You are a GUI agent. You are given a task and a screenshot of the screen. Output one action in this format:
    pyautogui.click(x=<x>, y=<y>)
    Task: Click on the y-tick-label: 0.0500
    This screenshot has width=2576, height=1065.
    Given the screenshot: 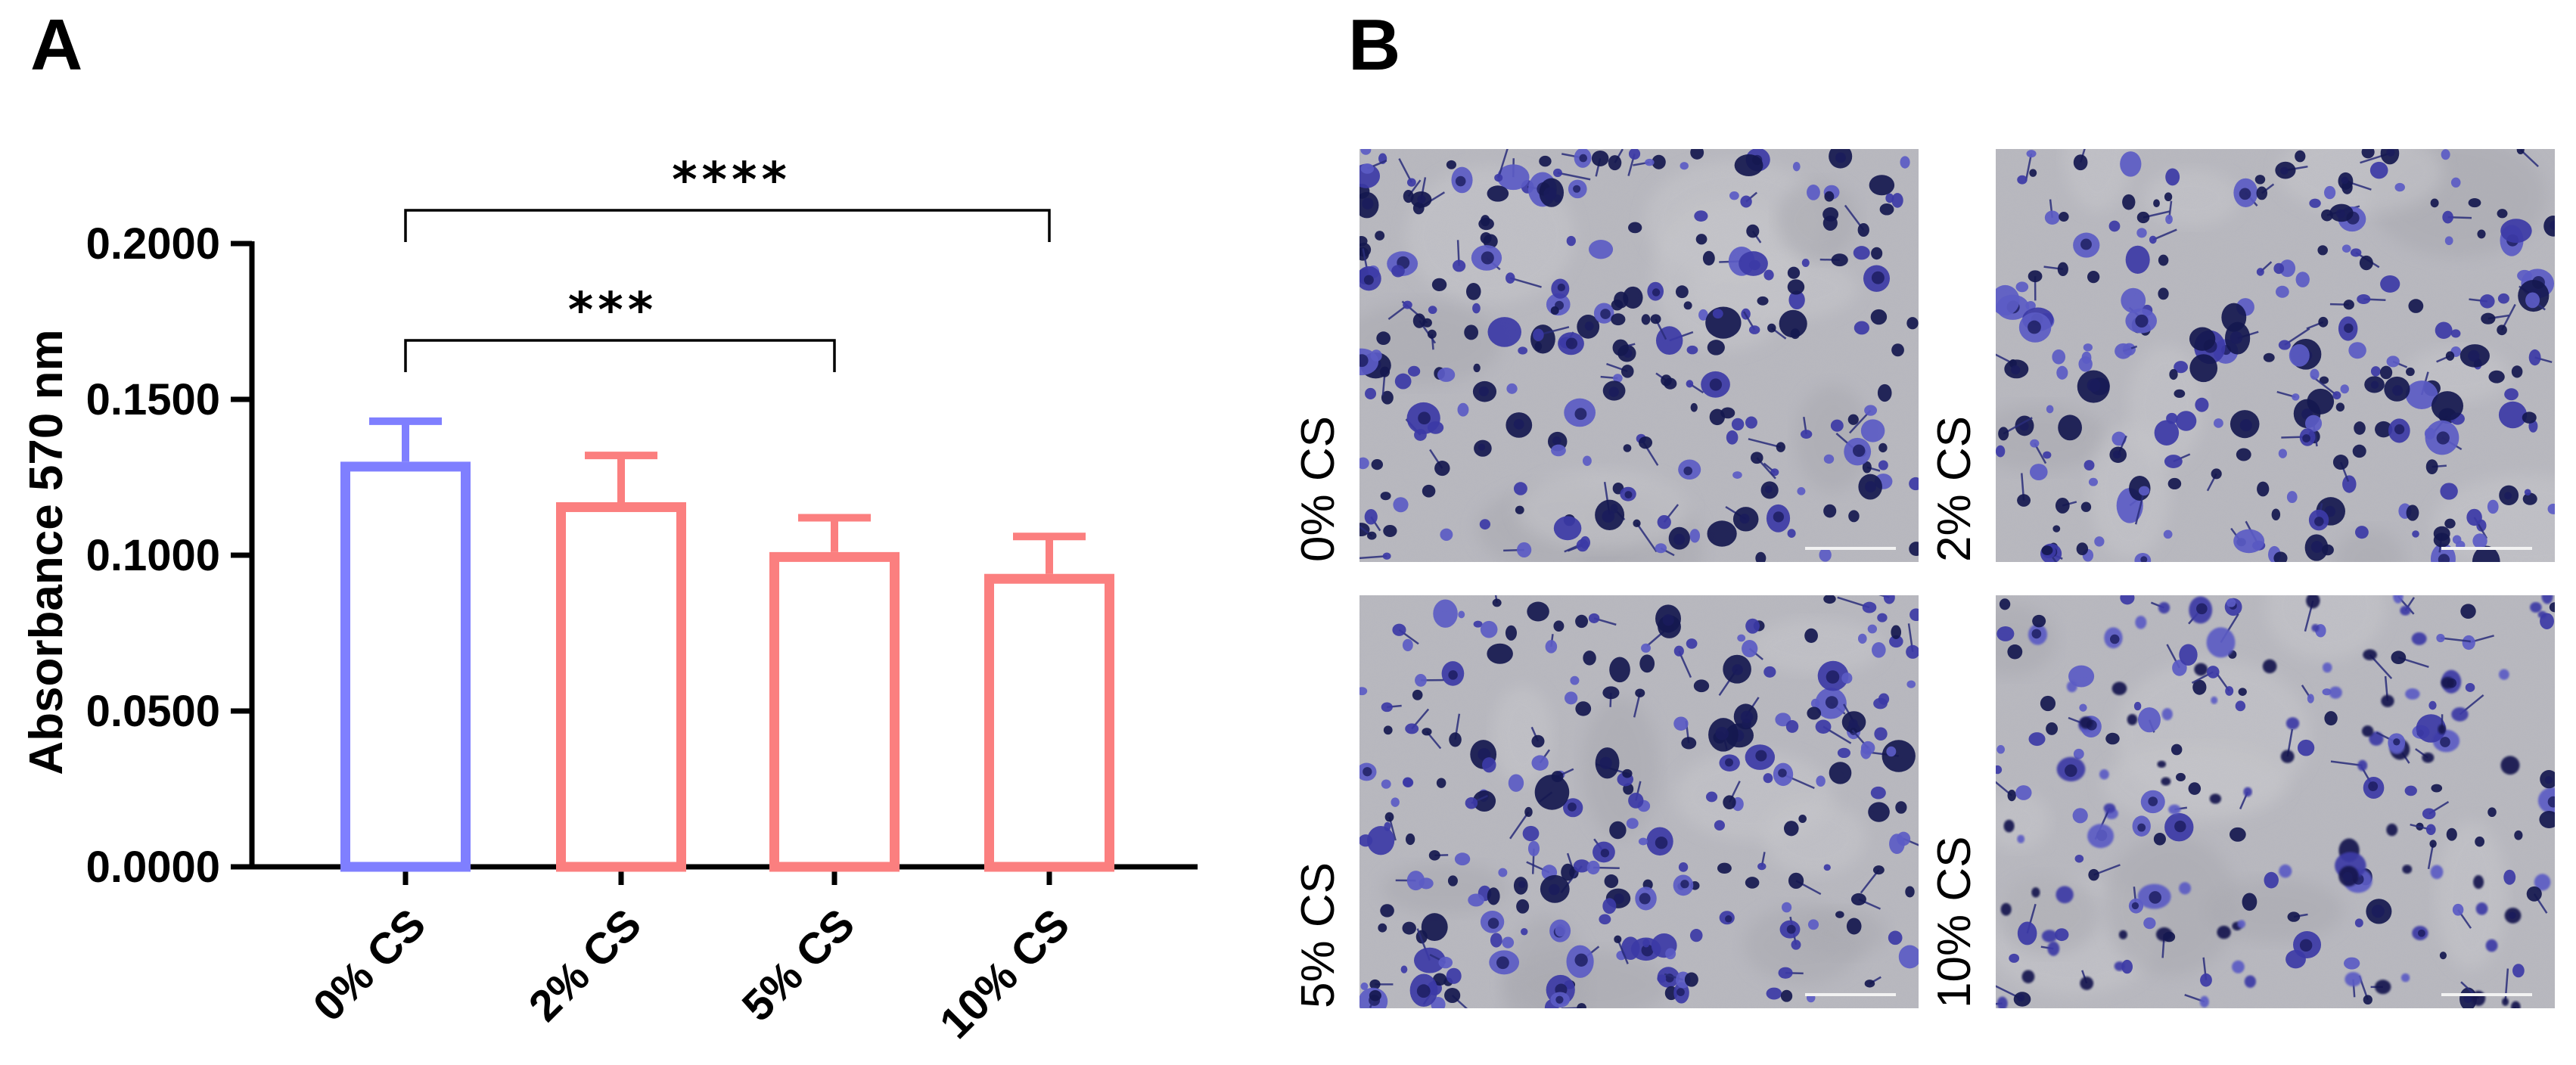 What is the action you would take?
    pyautogui.click(x=153, y=711)
    